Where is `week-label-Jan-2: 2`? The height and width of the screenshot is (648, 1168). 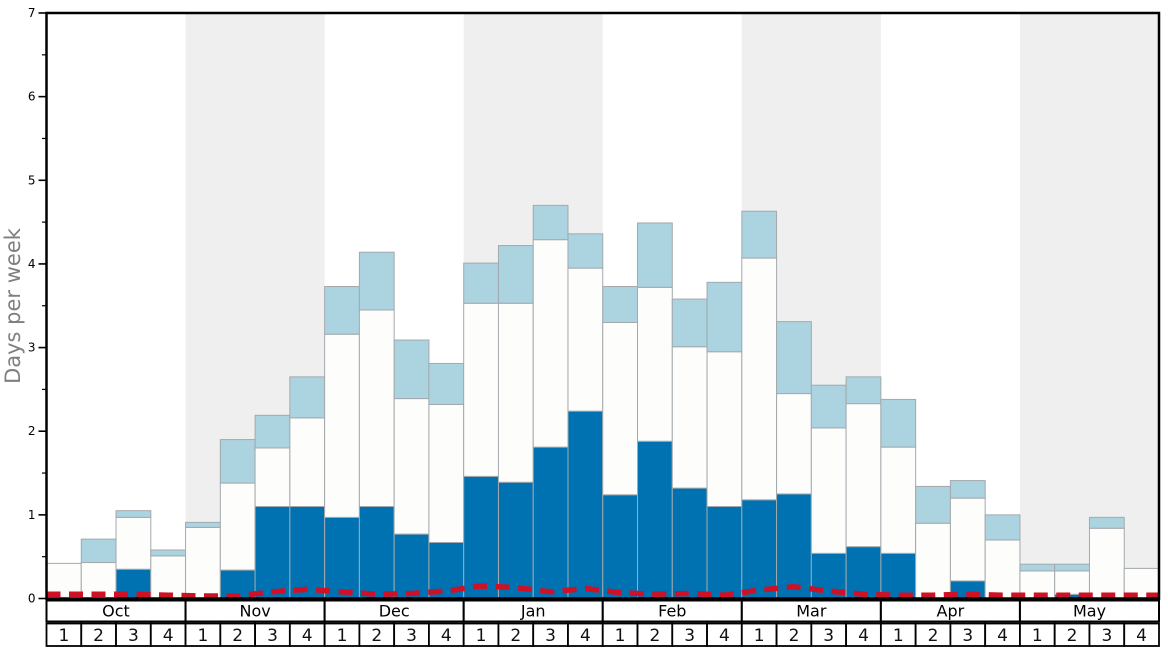 week-label-Jan-2: 2 is located at coordinates (515, 636).